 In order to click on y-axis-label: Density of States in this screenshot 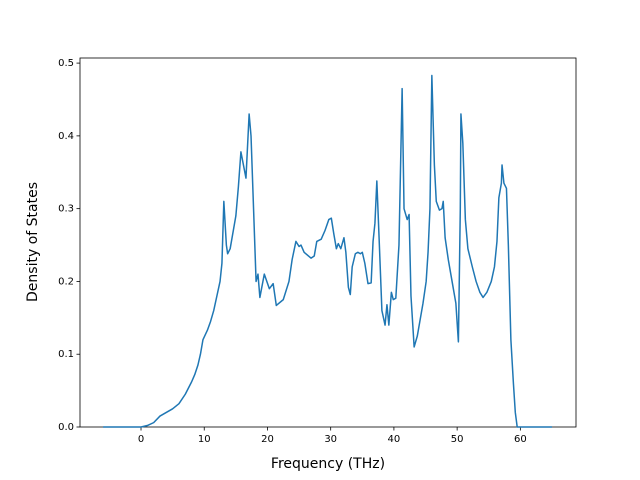, I will do `click(33, 242)`.